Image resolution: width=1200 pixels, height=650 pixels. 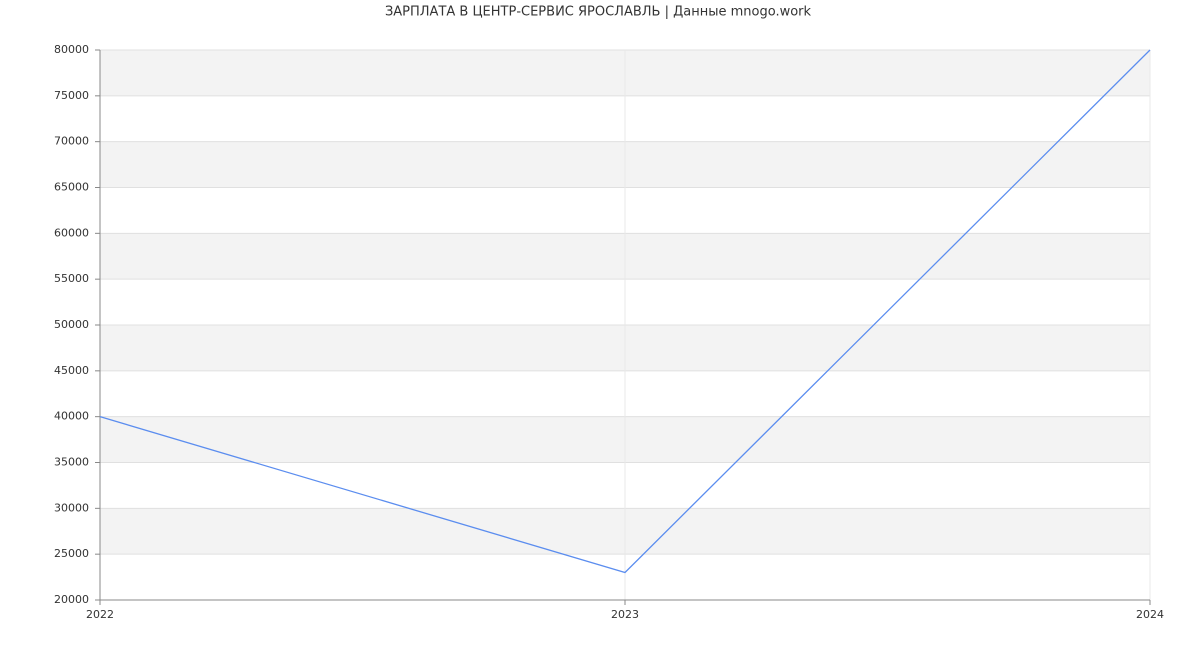 I want to click on x-tick-label: 2023, so click(x=625, y=614).